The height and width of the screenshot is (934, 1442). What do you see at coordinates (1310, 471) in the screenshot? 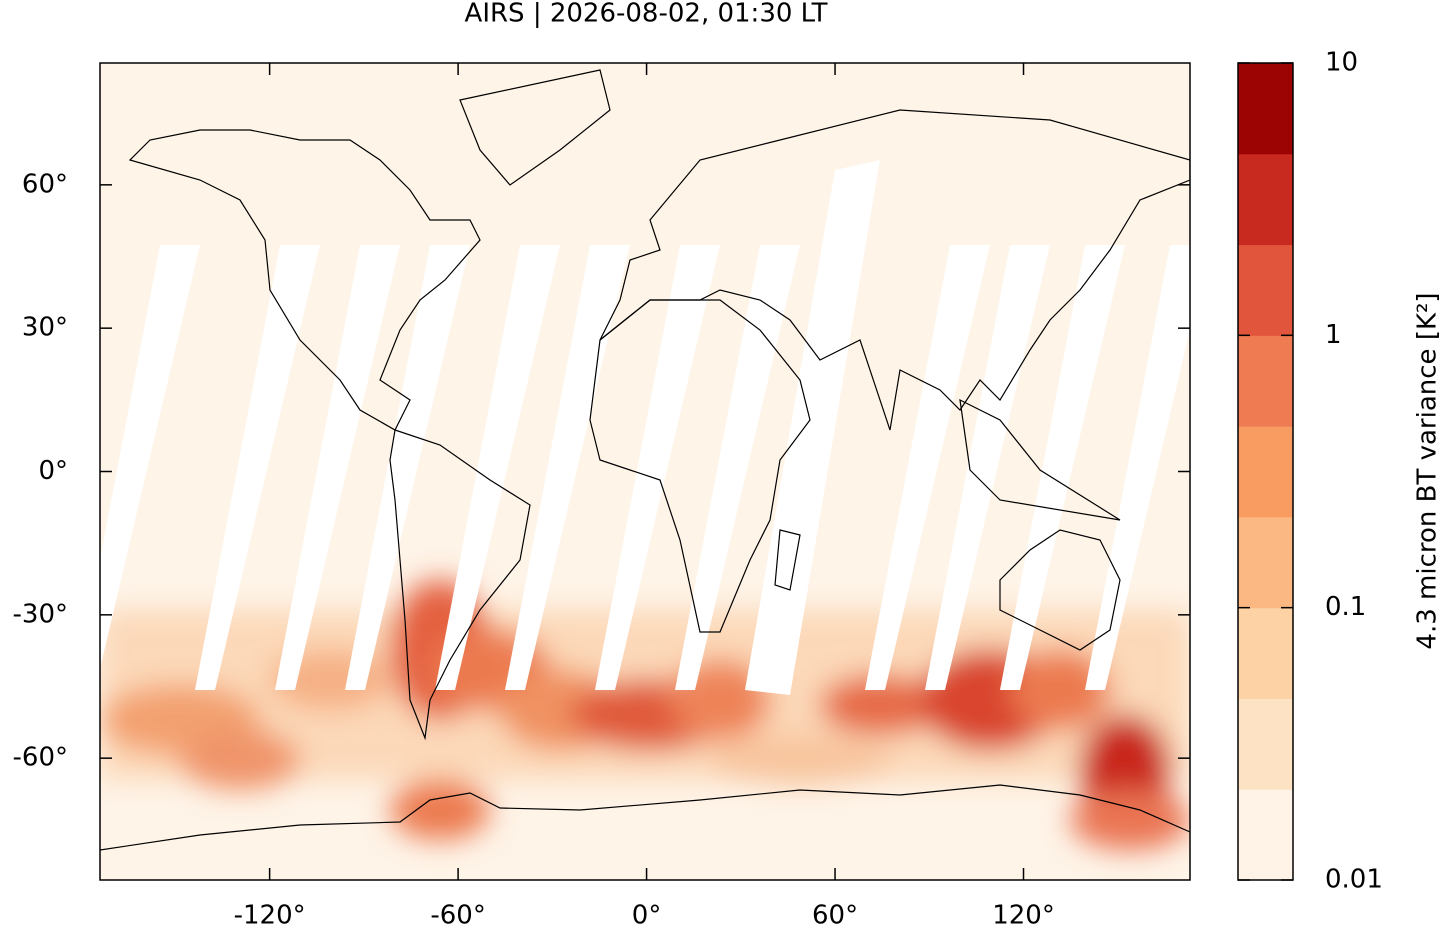
I see `colorbar: 0.01 0.1 1 10` at bounding box center [1310, 471].